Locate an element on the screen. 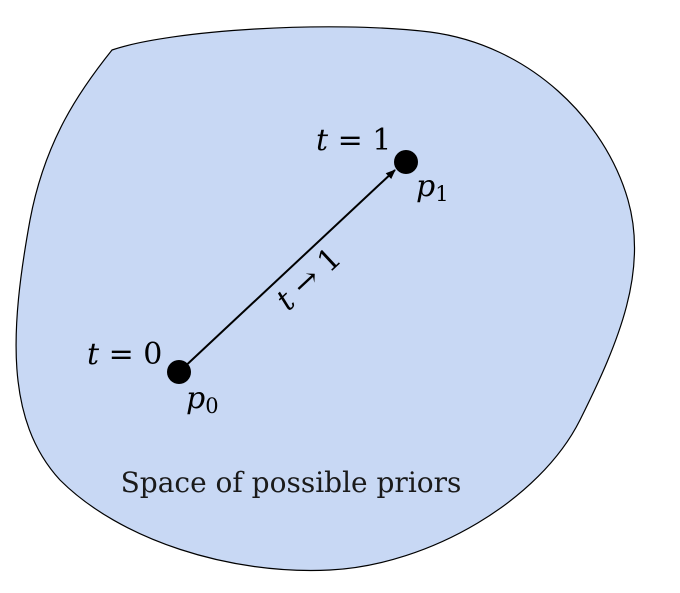  point-p1 is located at coordinates (406, 162).